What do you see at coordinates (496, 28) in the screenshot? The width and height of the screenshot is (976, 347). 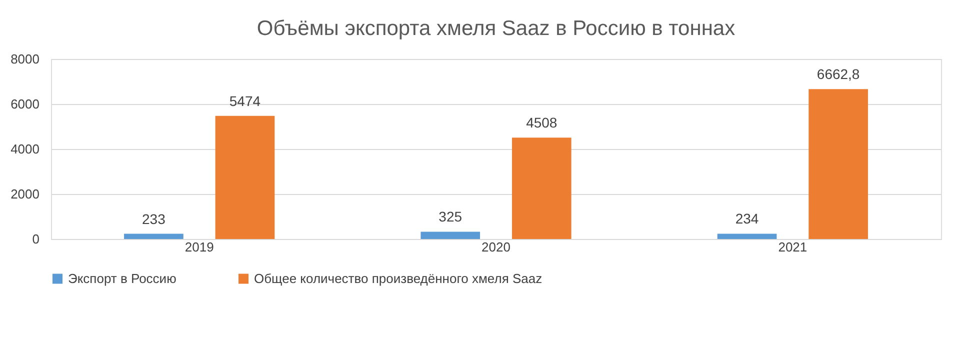 I see `chart-title: Объёмы экспорта хмеля Saaz в Россию в тоннах` at bounding box center [496, 28].